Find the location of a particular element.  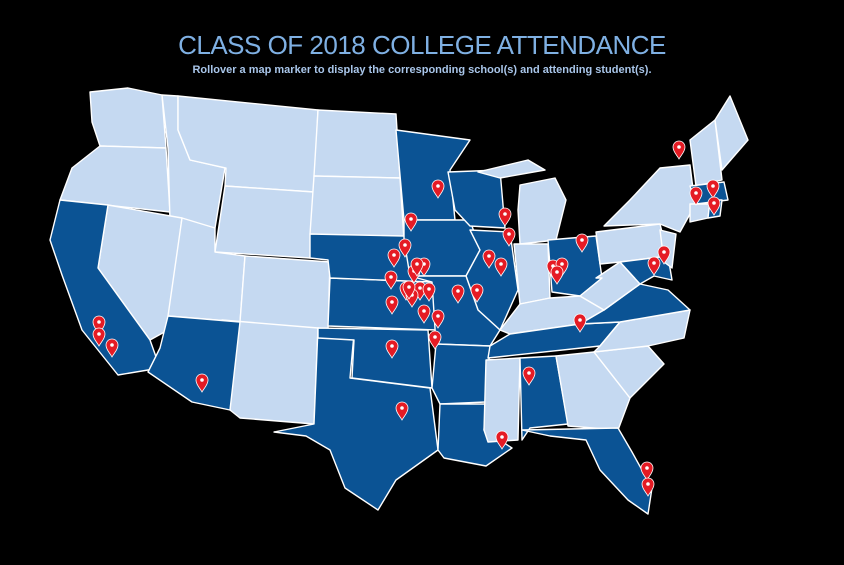

page-title: CLASS OF 2018 COLLEGE ATTENDANCE is located at coordinates (422, 45).